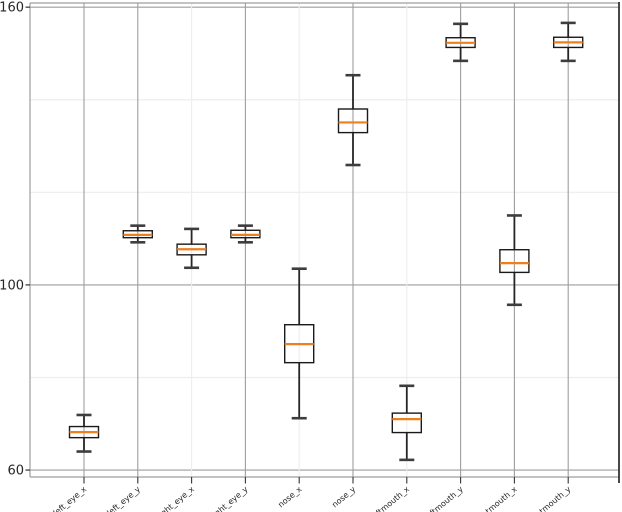  I want to click on box-right_eye_x, so click(191, 248).